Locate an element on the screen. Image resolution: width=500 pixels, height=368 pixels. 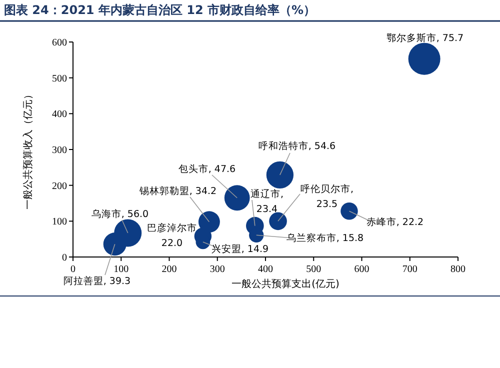
x-tick-label: 0 is located at coordinates (73, 269).